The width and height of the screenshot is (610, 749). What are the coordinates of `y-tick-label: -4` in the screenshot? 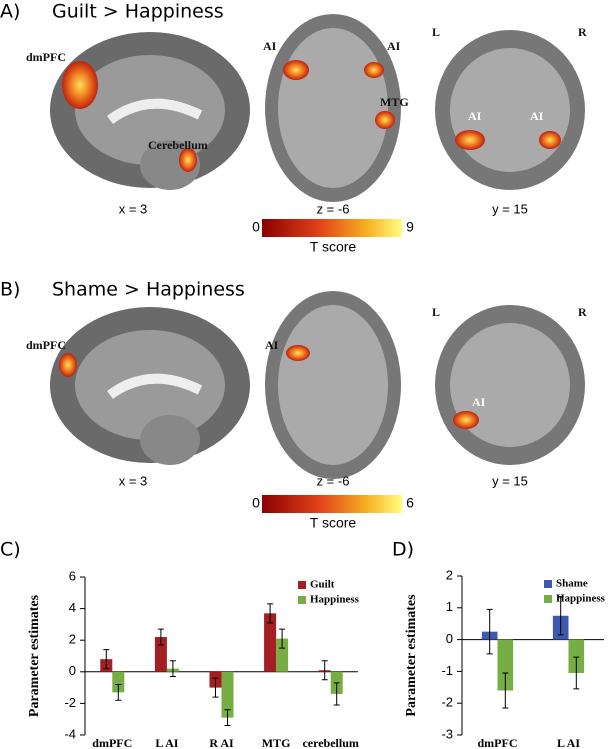 It's located at (70, 733).